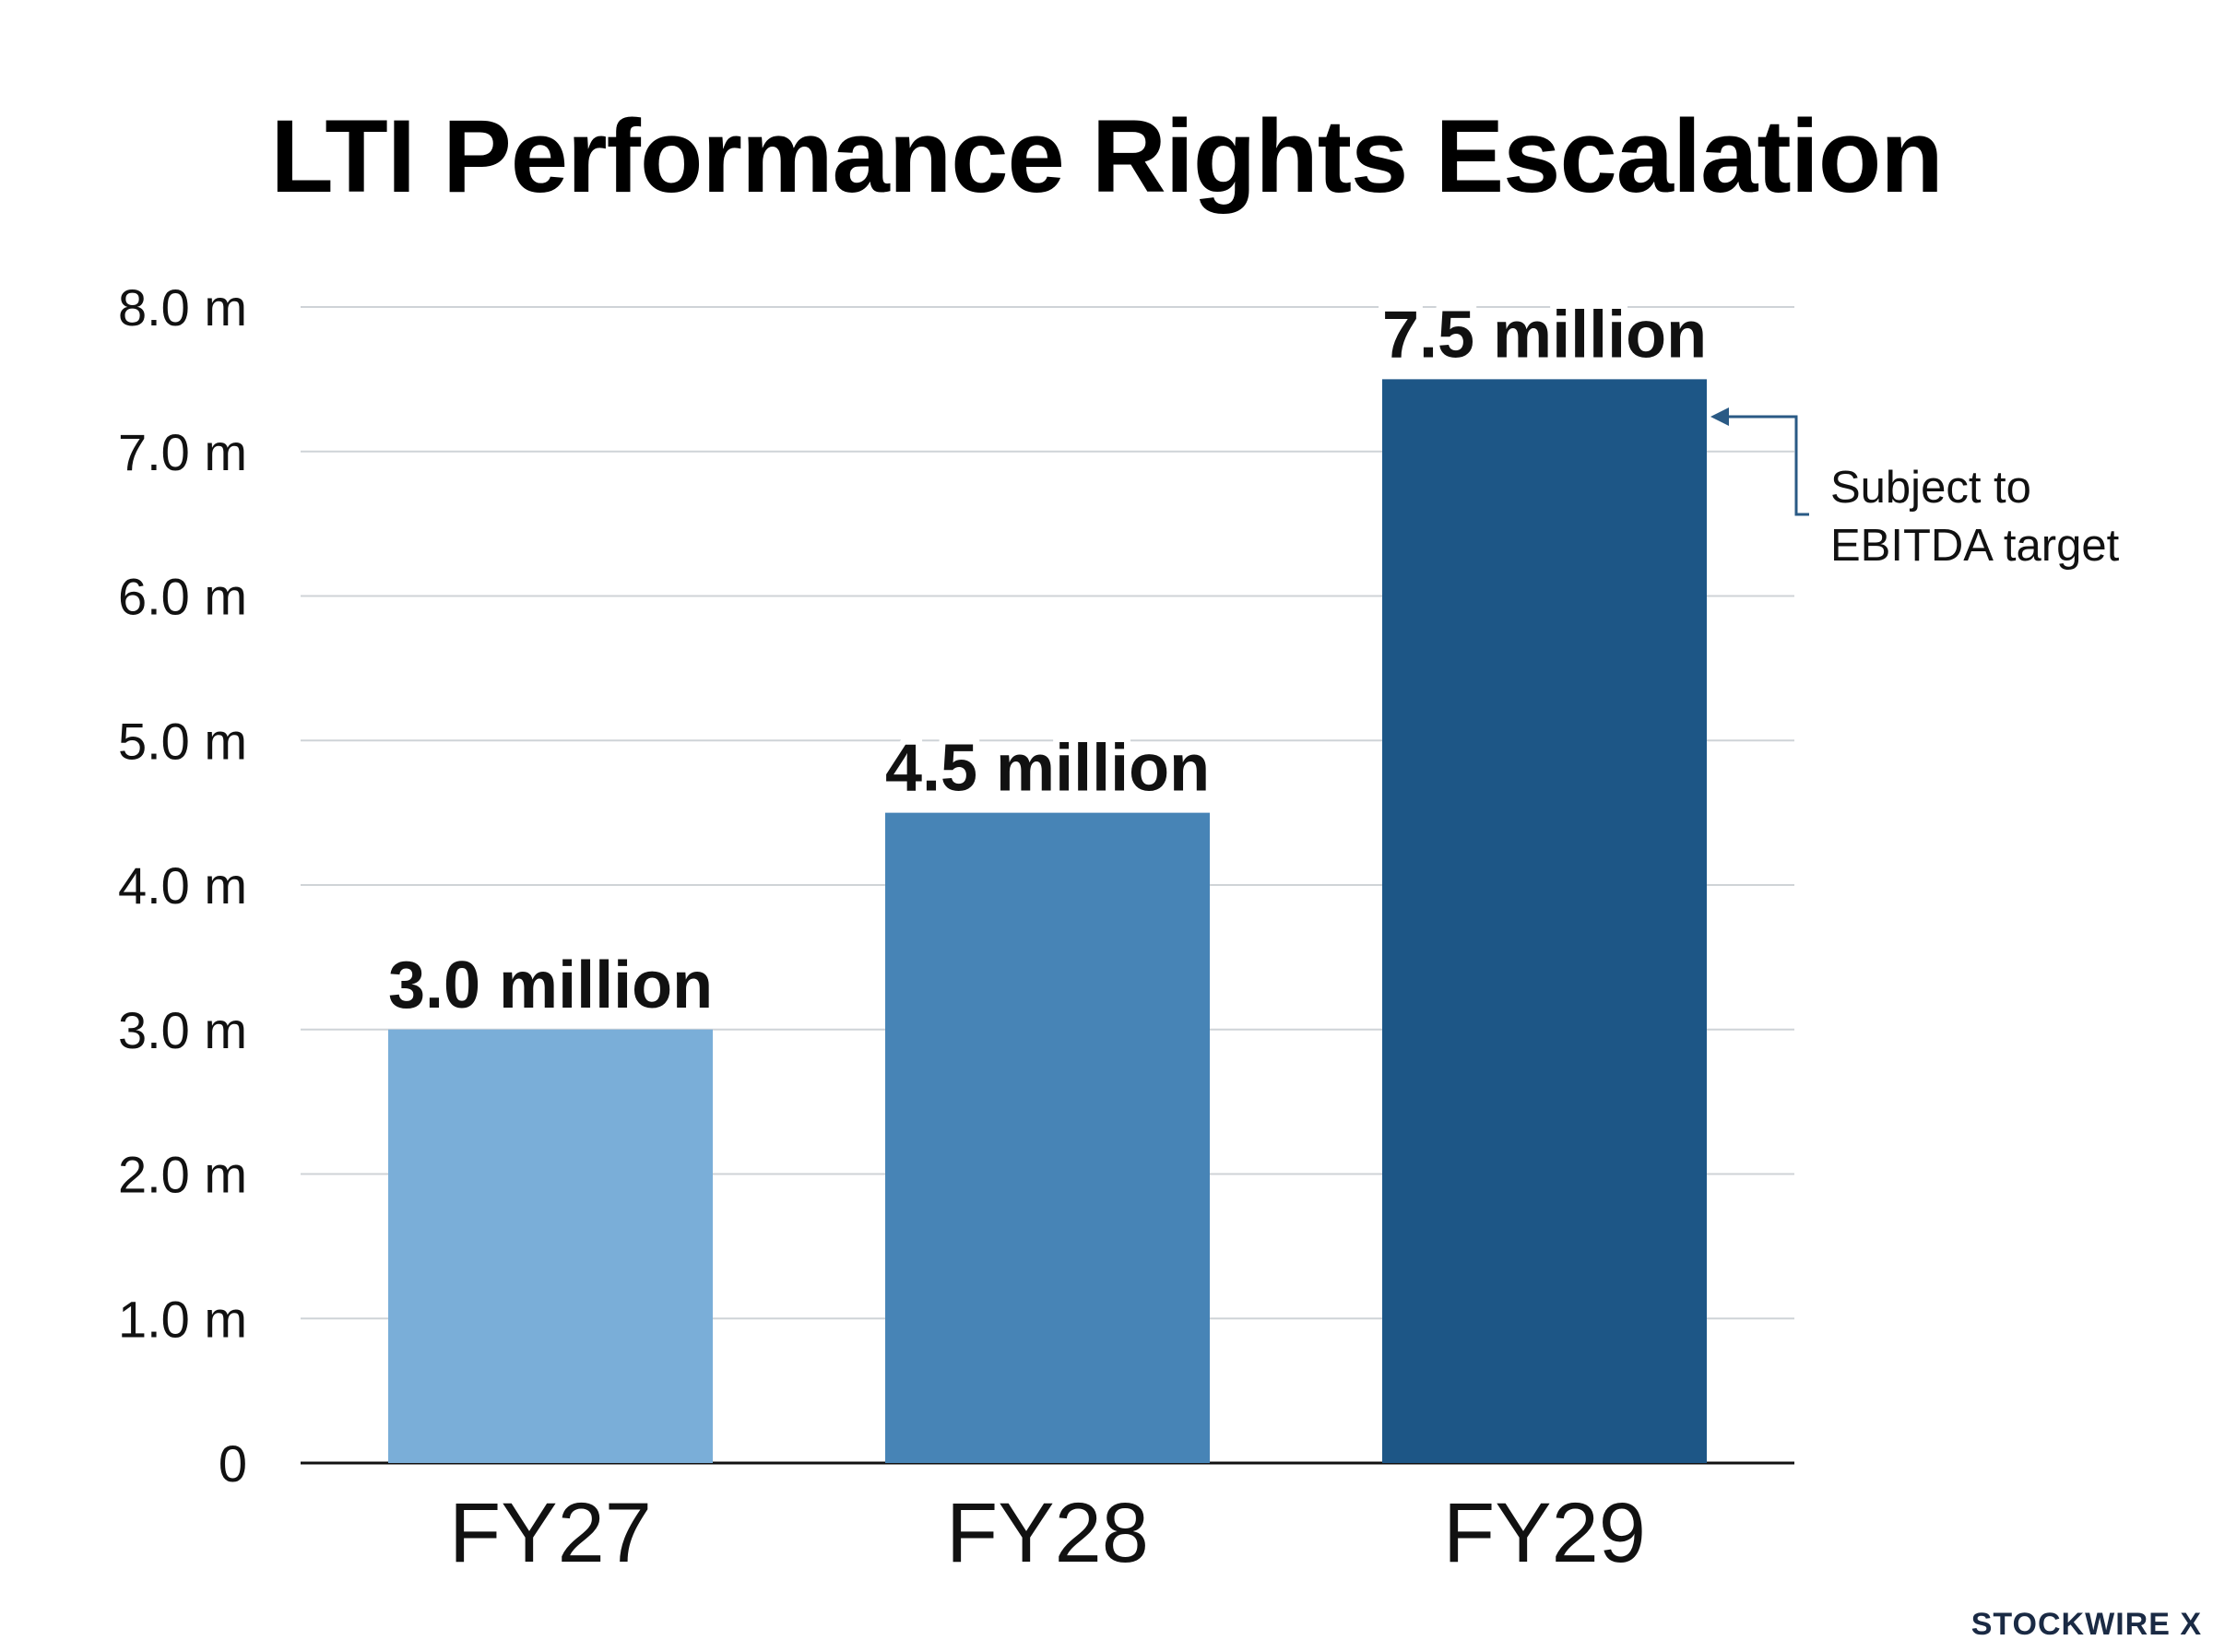  I want to click on x-axis-tick-labels: FY27 FY28 FY29, so click(1047, 1533).